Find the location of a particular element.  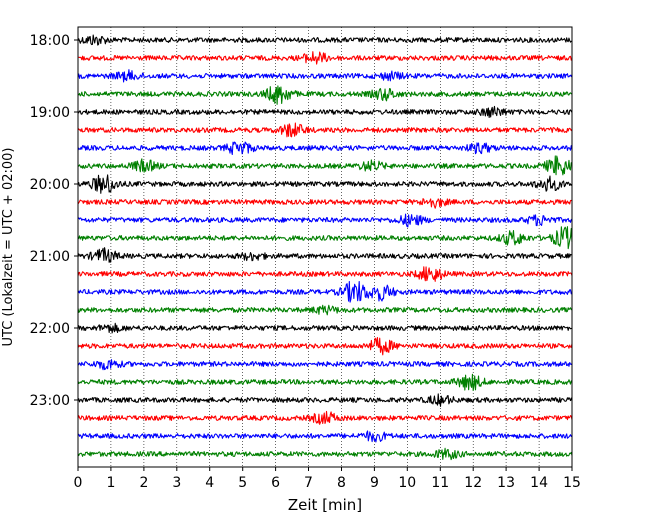

y-axis-label: UTC (Lokalzeit = UTC + 02:00) is located at coordinates (8, 247).